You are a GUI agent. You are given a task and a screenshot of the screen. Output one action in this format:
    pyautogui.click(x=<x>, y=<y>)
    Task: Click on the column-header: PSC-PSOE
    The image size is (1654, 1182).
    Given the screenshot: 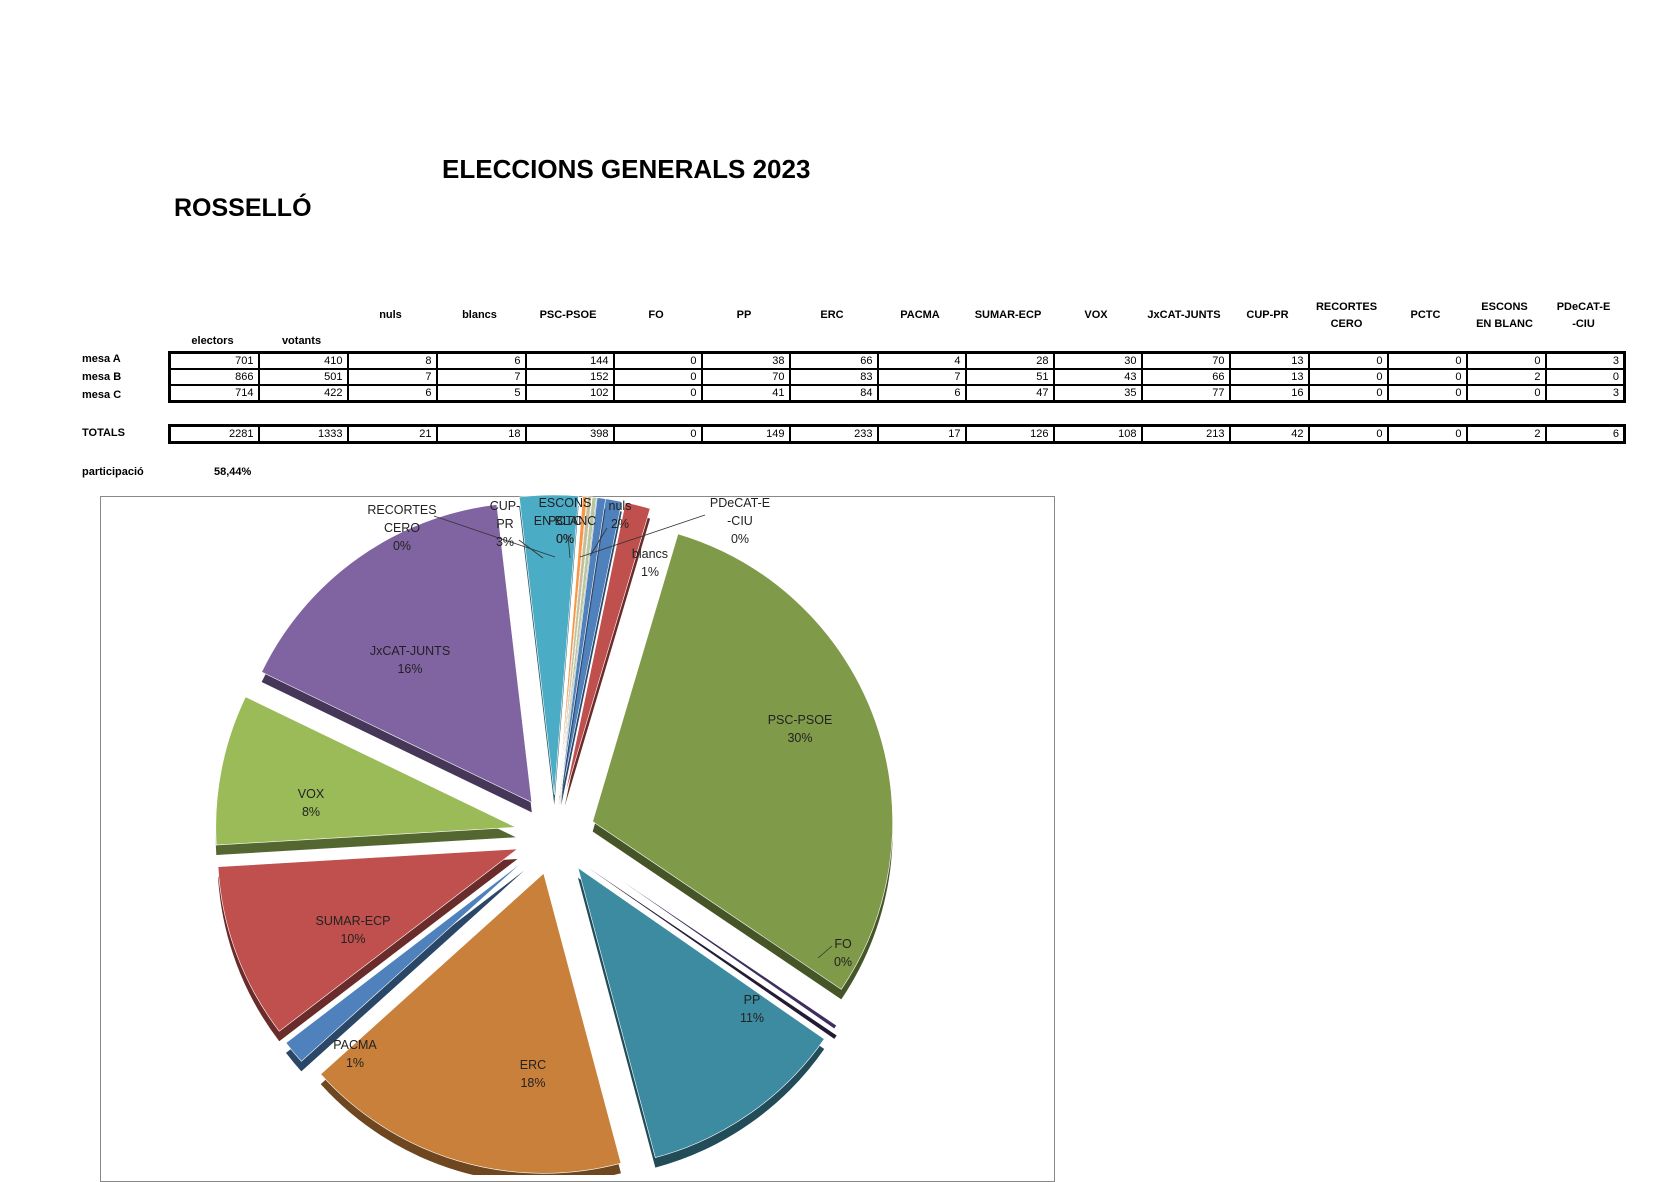 What is the action you would take?
    pyautogui.click(x=568, y=315)
    